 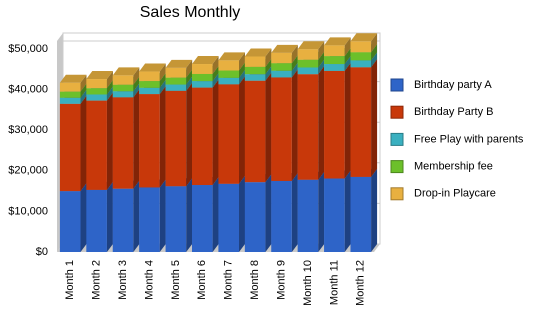 I want to click on x-tick-label: Month 9, so click(x=281, y=280).